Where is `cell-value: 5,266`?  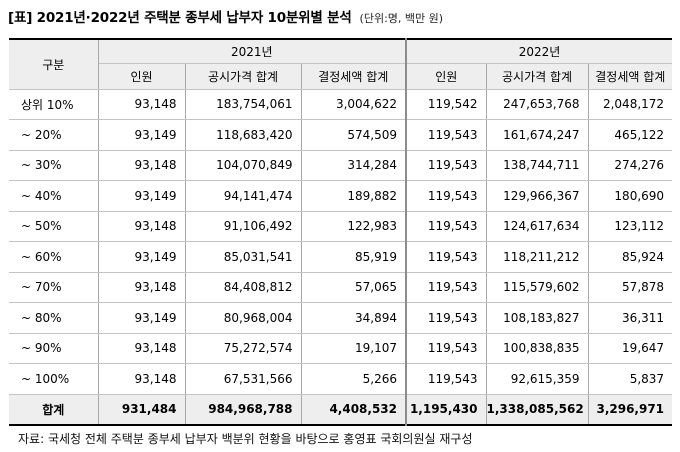
cell-value: 5,266 is located at coordinates (353, 379).